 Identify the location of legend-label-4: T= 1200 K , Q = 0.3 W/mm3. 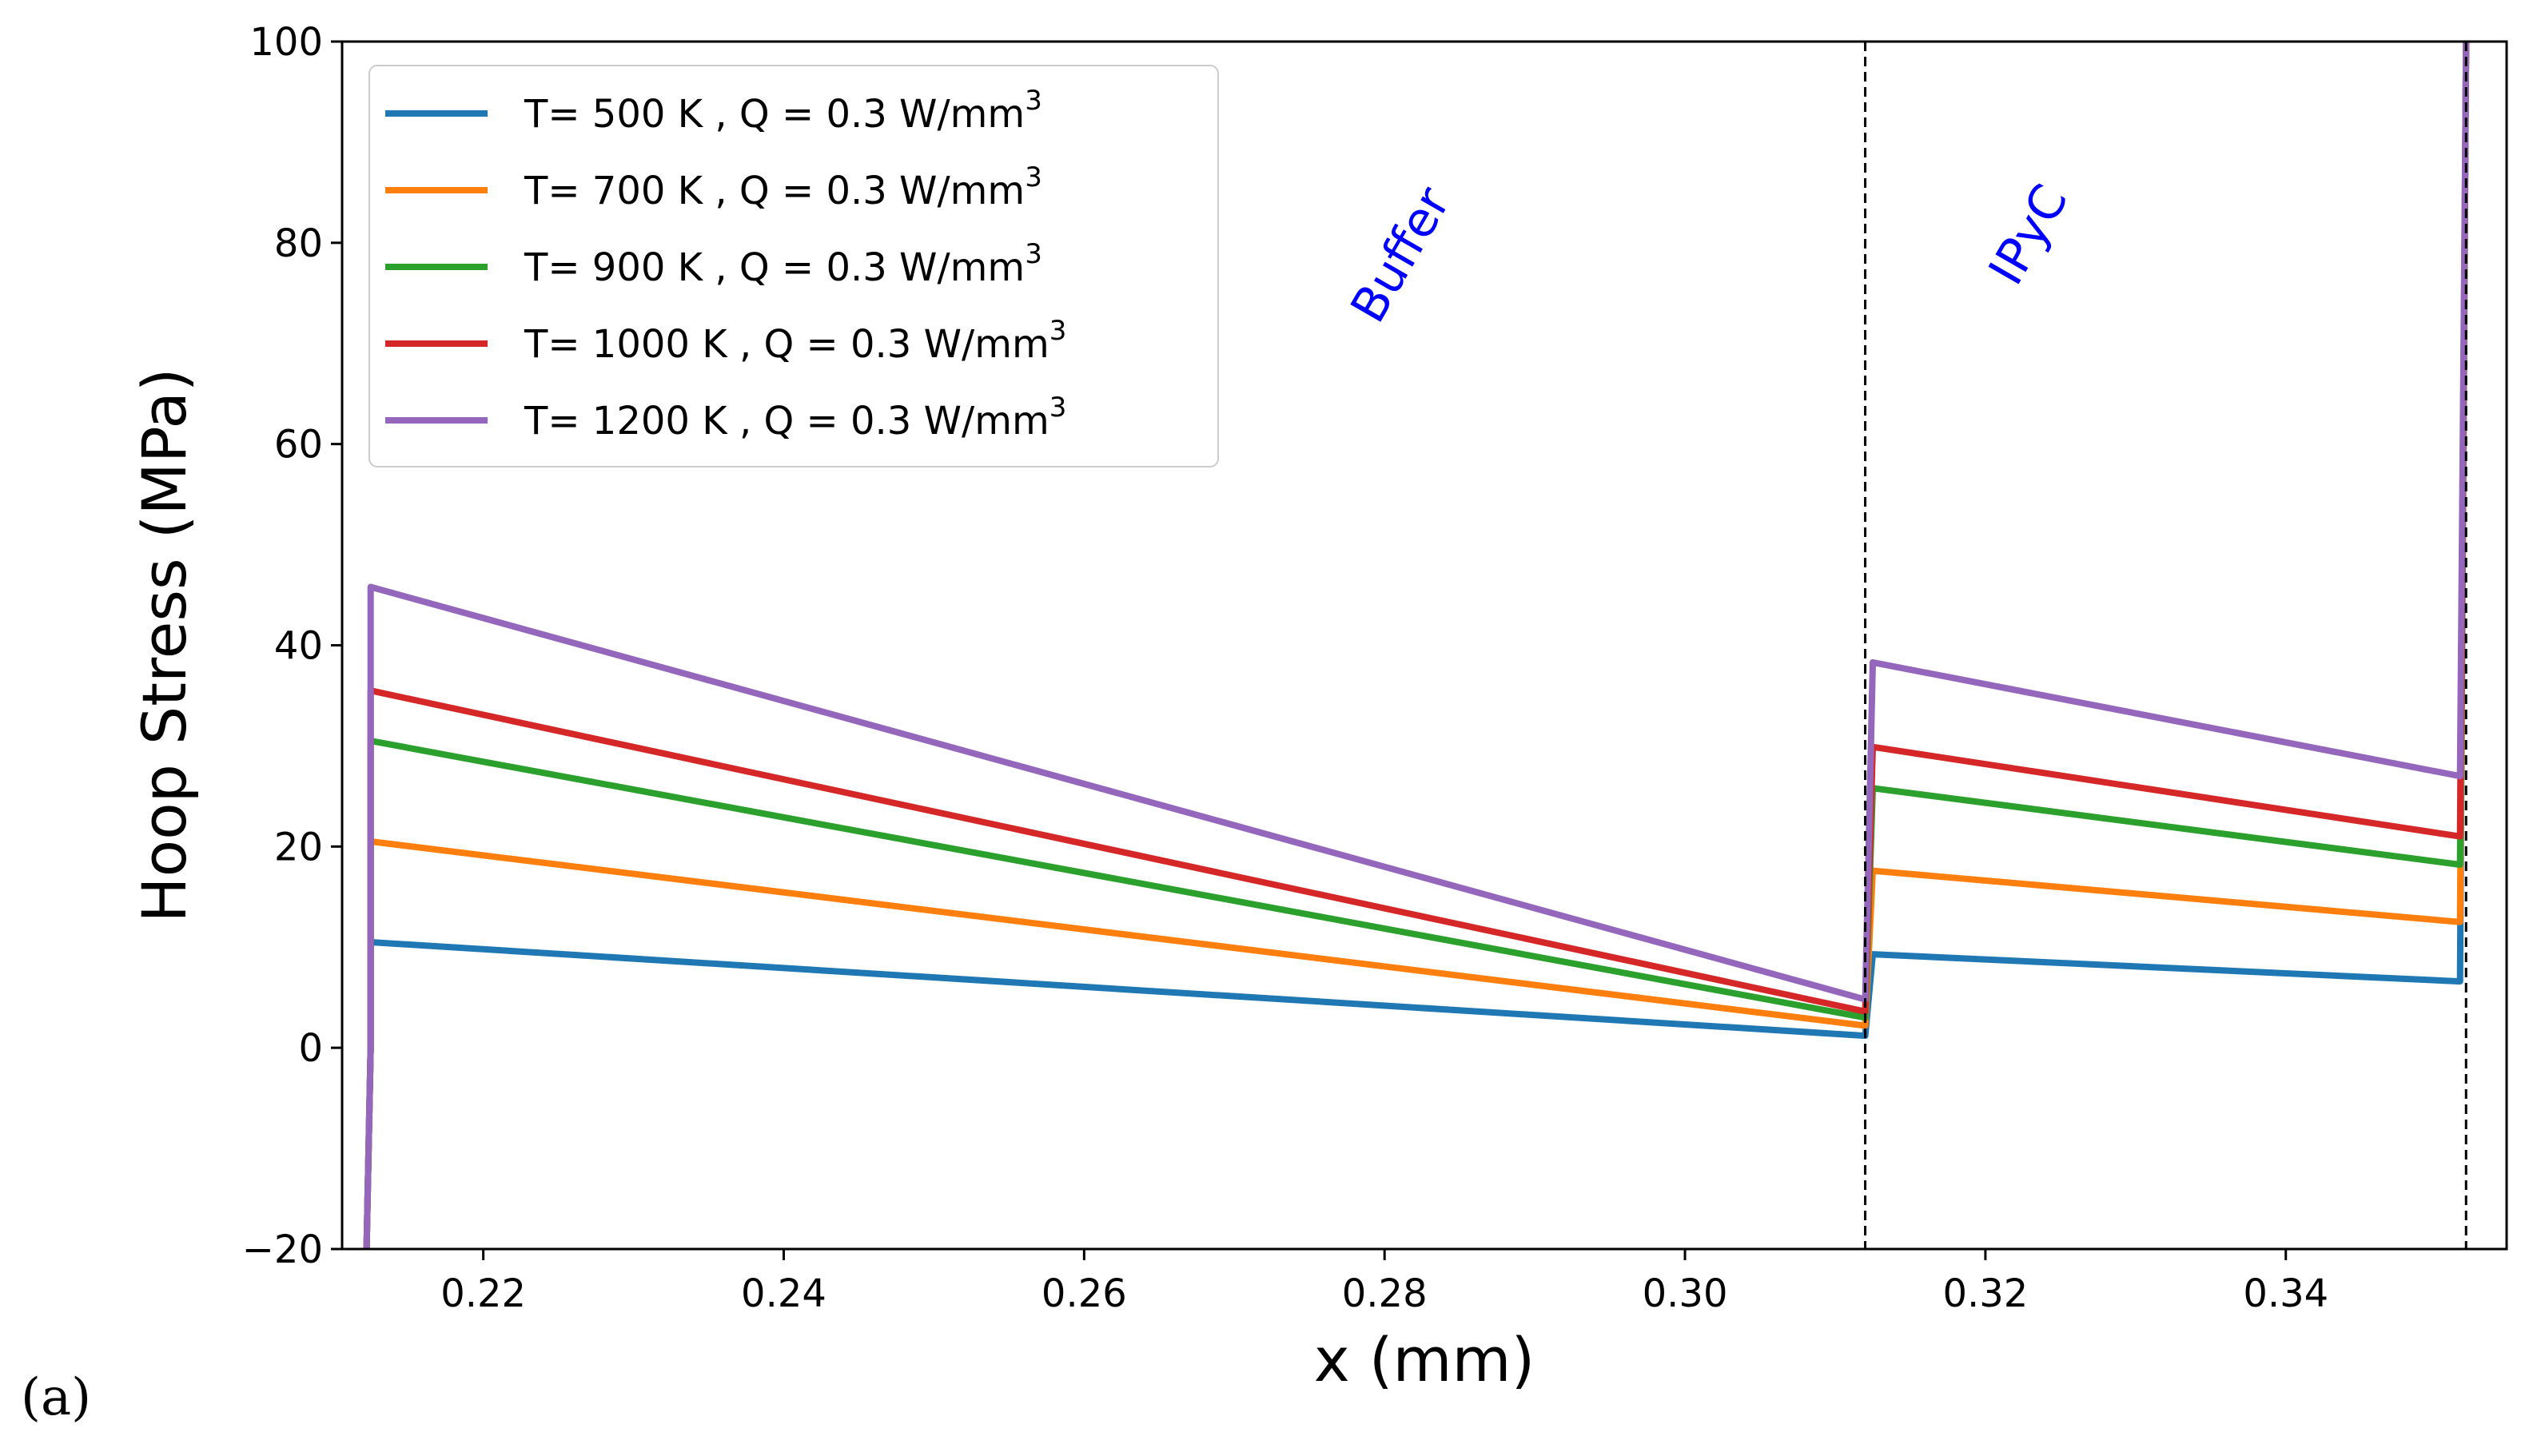
(795, 418).